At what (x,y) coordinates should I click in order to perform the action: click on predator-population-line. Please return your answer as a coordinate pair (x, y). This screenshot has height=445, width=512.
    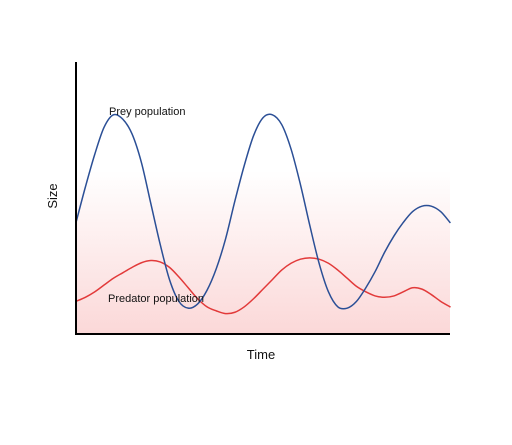
    Looking at the image, I should click on (263, 286).